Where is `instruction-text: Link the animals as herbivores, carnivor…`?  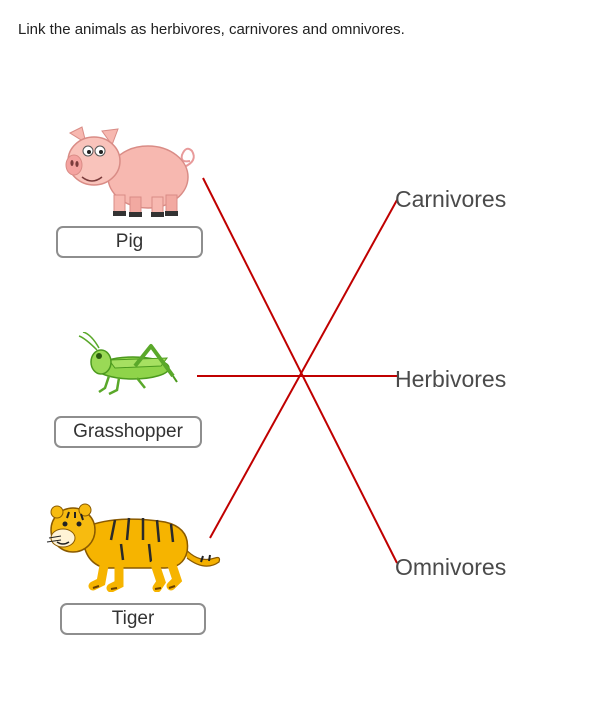 instruction-text: Link the animals as herbivores, carnivor… is located at coordinates (211, 29).